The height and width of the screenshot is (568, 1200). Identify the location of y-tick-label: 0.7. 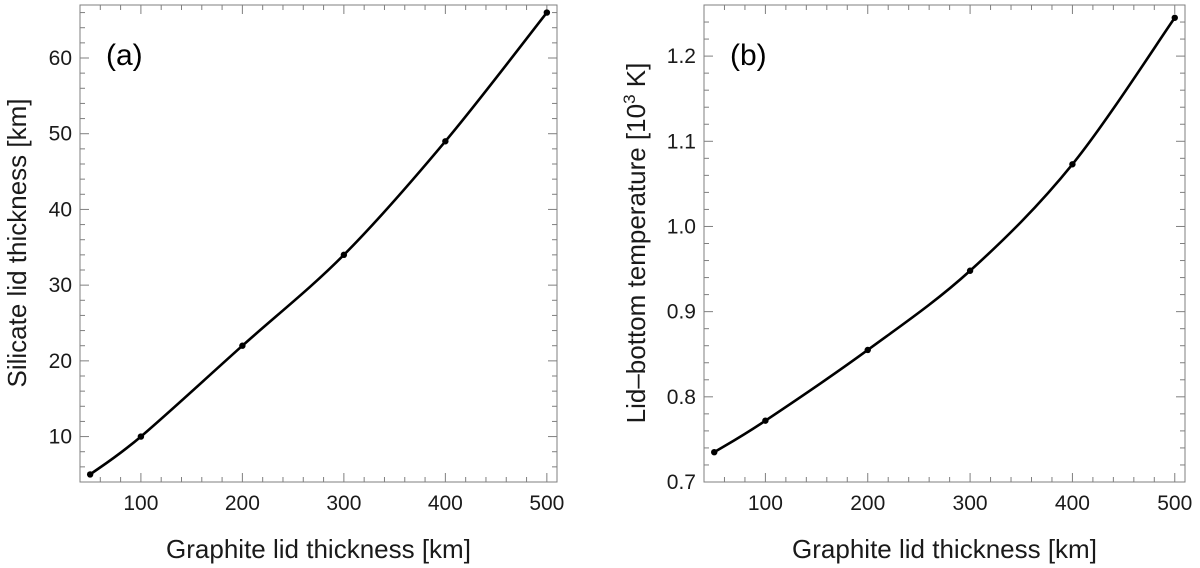
(681, 482).